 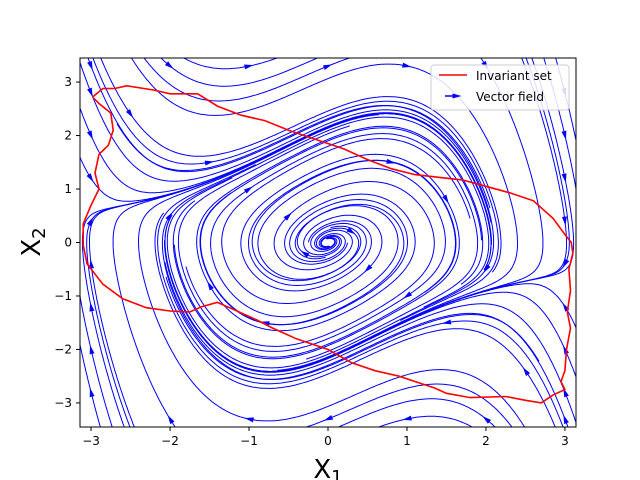 I want to click on x-tick-label: 0, so click(x=328, y=441).